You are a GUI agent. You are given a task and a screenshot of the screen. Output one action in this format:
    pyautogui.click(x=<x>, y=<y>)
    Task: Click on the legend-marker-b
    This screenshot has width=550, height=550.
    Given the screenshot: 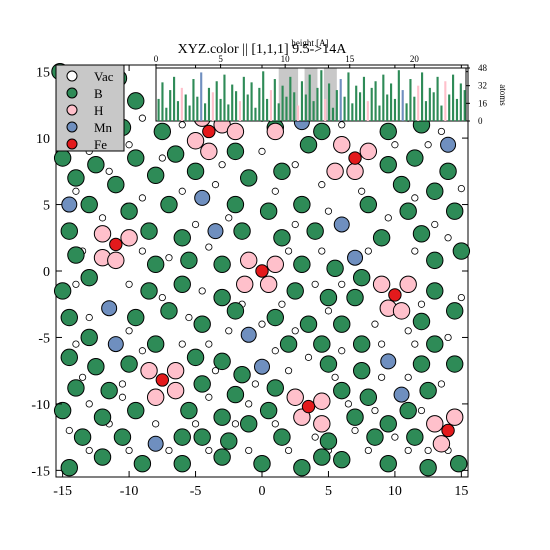 What is the action you would take?
    pyautogui.click(x=72, y=93)
    